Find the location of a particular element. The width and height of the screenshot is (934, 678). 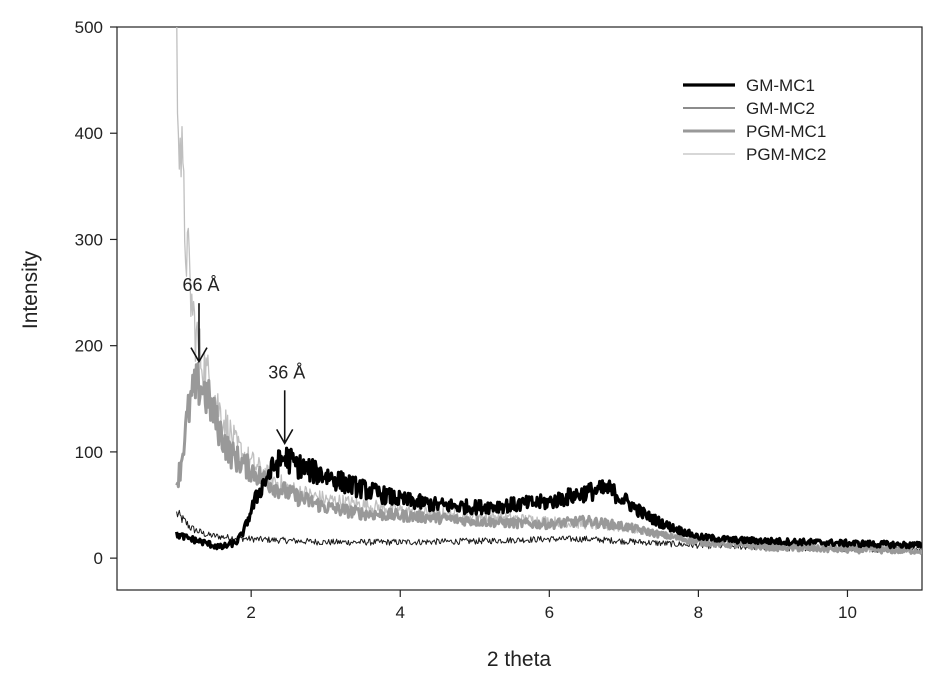

y-tick-label: 300 is located at coordinates (89, 239).